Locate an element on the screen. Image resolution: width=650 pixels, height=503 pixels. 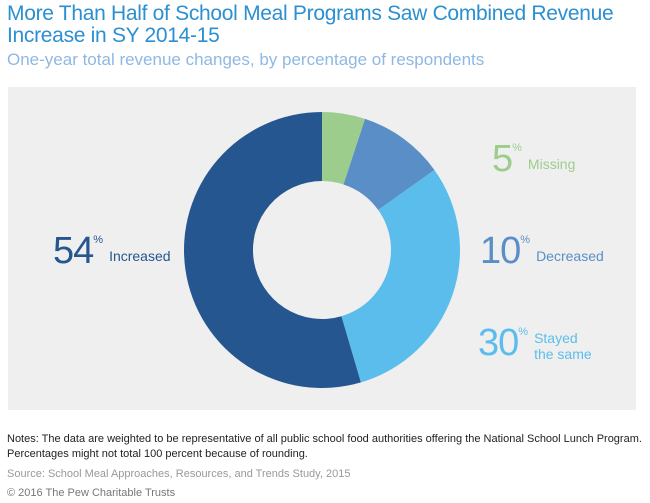
label-stayed-same: 30 % Stayed the same is located at coordinates (538, 343).